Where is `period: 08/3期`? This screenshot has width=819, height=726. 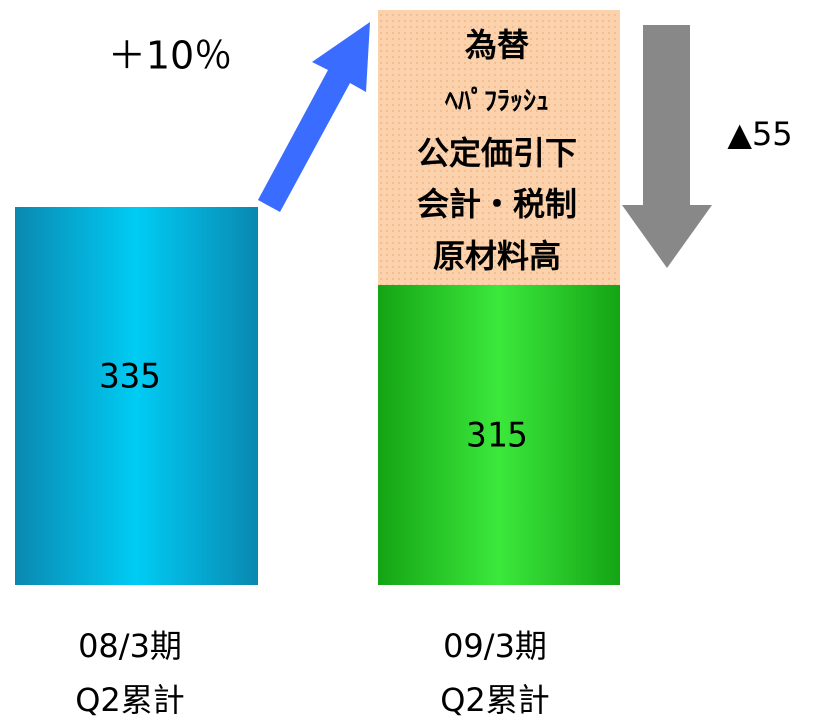 period: 08/3期 is located at coordinates (130, 646).